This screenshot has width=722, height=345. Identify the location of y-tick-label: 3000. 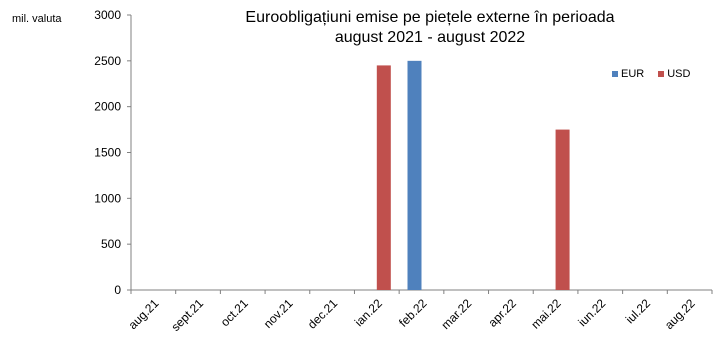
(107, 15).